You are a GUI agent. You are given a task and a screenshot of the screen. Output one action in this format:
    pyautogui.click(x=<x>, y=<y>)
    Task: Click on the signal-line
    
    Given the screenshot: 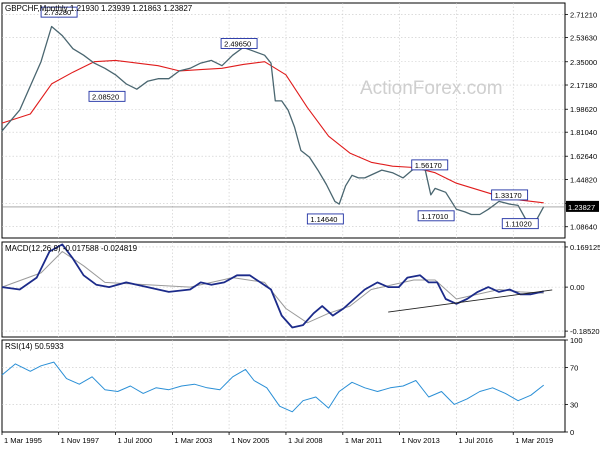 What is the action you would take?
    pyautogui.click(x=272, y=287)
    